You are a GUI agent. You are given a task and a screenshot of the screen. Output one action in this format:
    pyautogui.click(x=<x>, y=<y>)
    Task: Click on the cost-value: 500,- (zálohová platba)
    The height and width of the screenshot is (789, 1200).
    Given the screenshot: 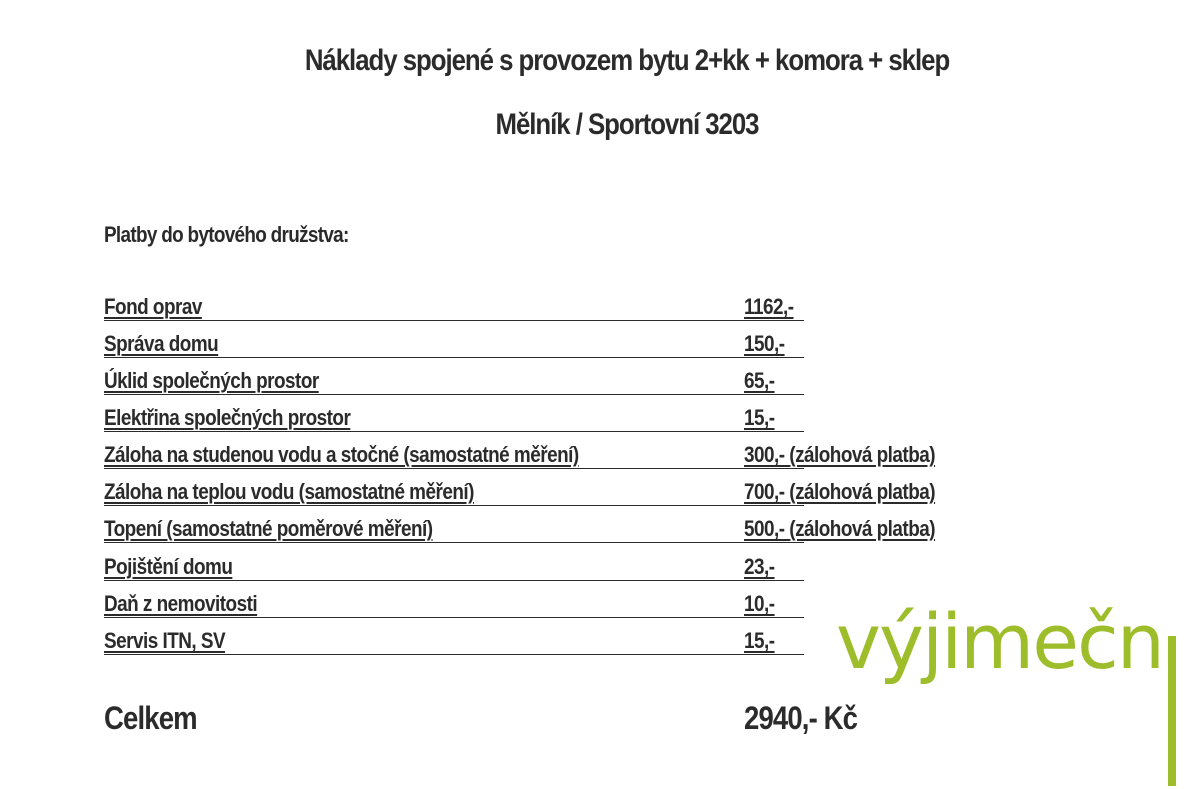 What is the action you would take?
    pyautogui.click(x=840, y=528)
    